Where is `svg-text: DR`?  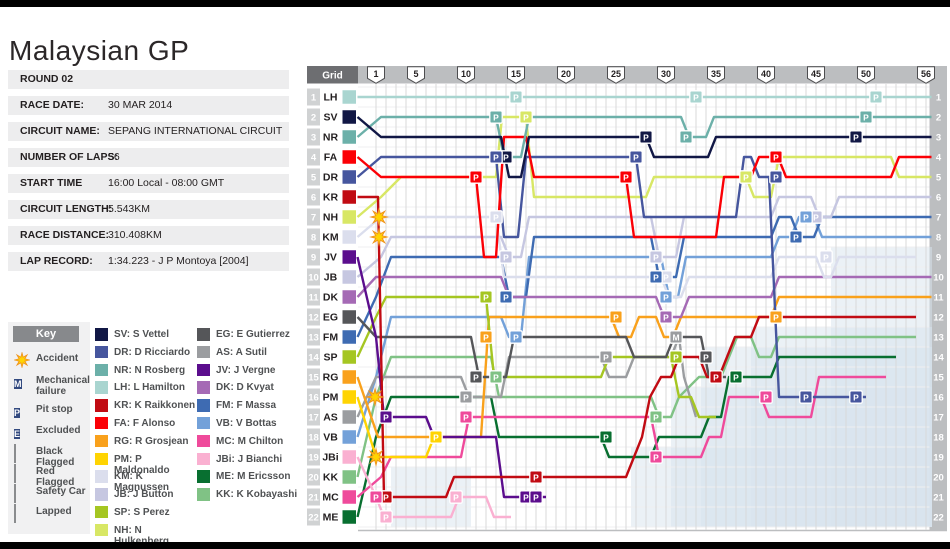 svg-text: DR is located at coordinates (331, 178).